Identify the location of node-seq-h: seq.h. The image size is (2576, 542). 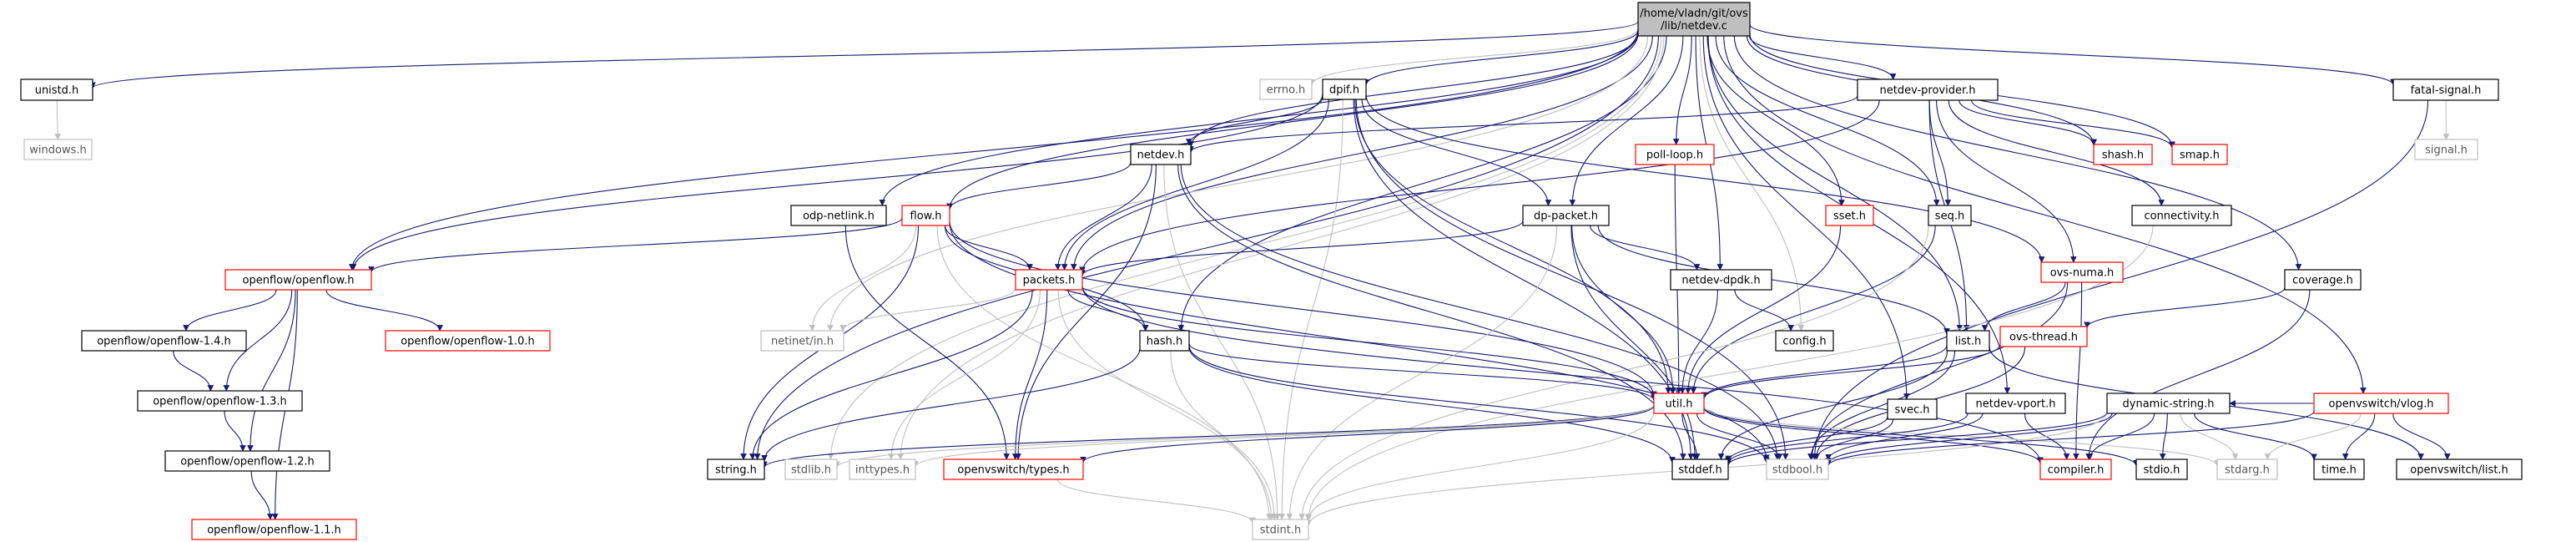
(1950, 215).